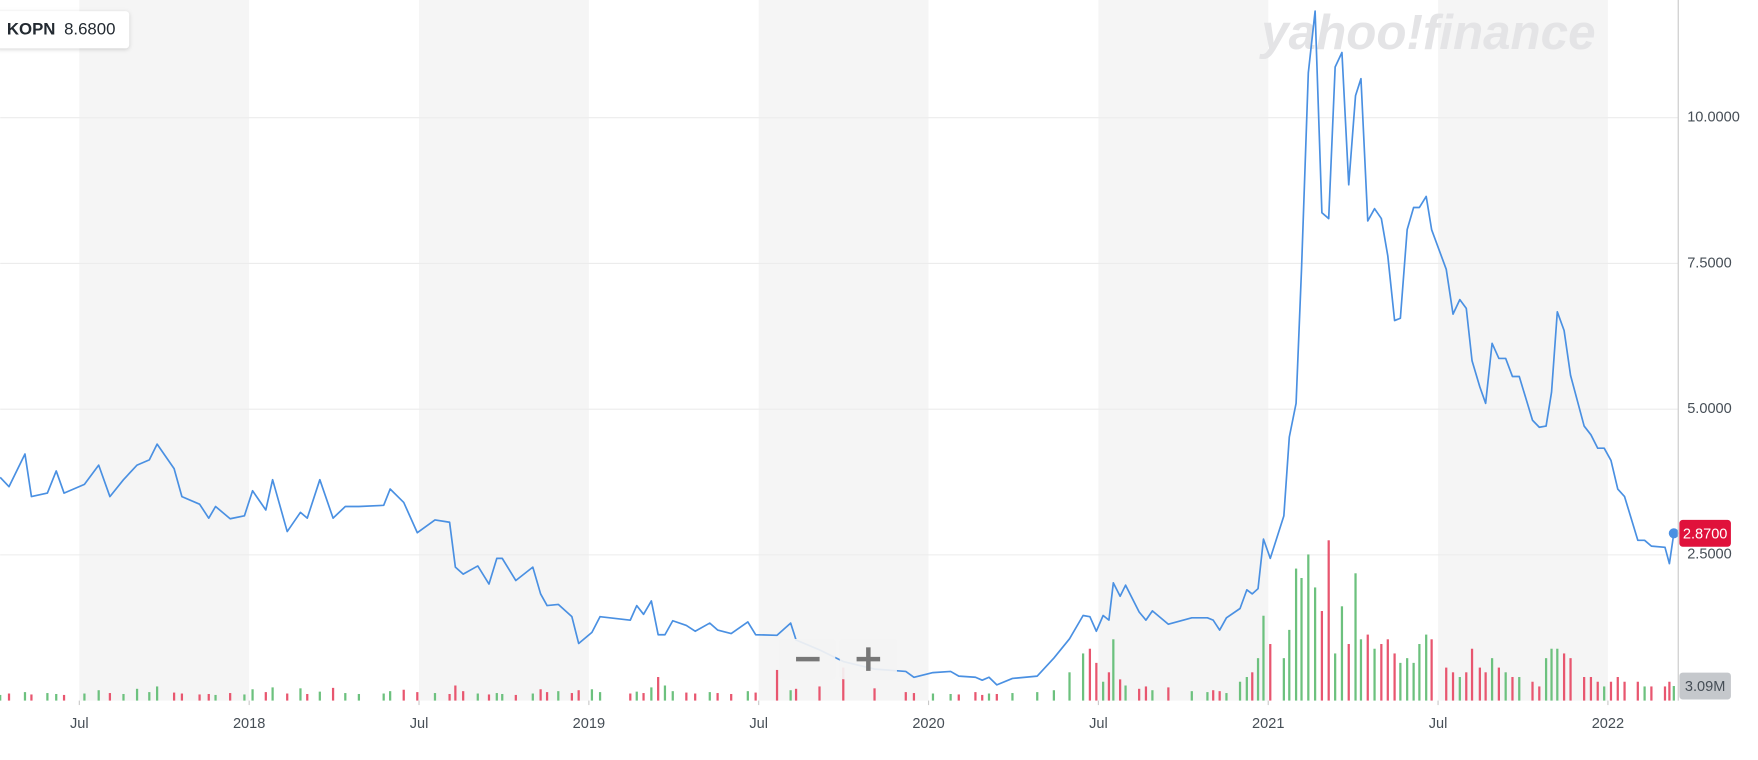 This screenshot has height=760, width=1758. Describe the element at coordinates (1608, 724) in the screenshot. I see `x-tick-label: 2022` at that location.